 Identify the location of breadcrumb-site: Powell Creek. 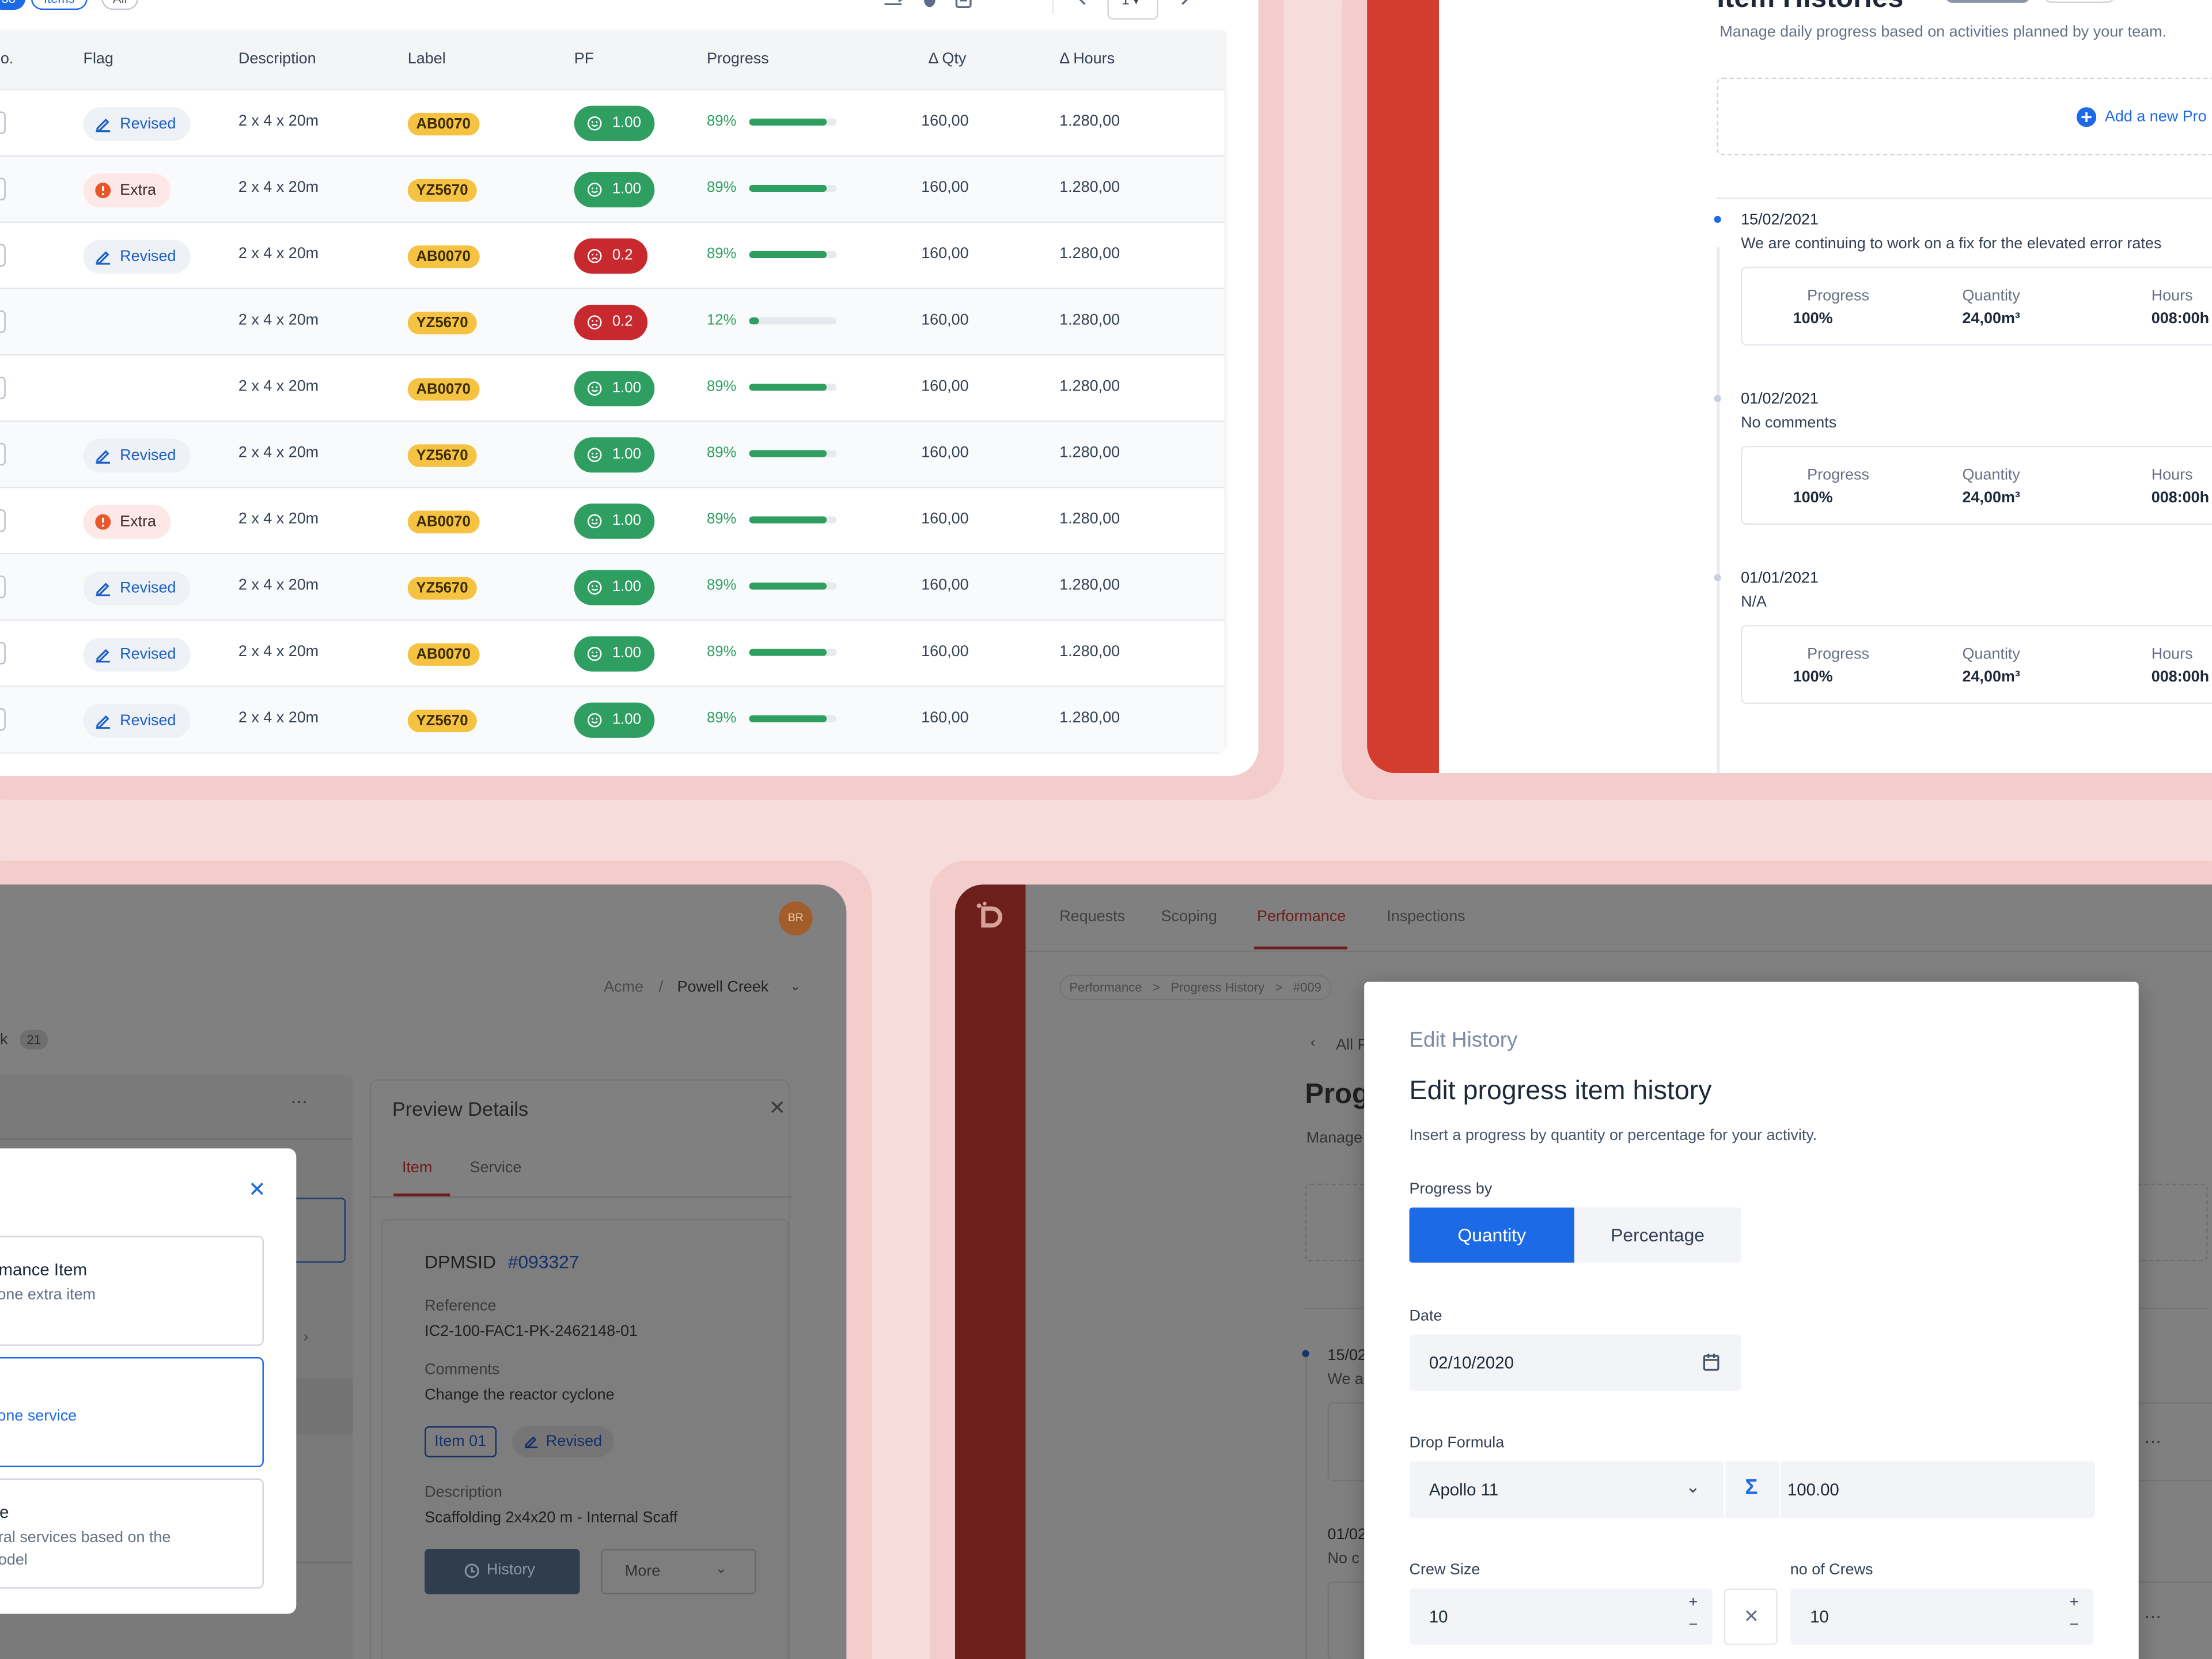
(723, 987).